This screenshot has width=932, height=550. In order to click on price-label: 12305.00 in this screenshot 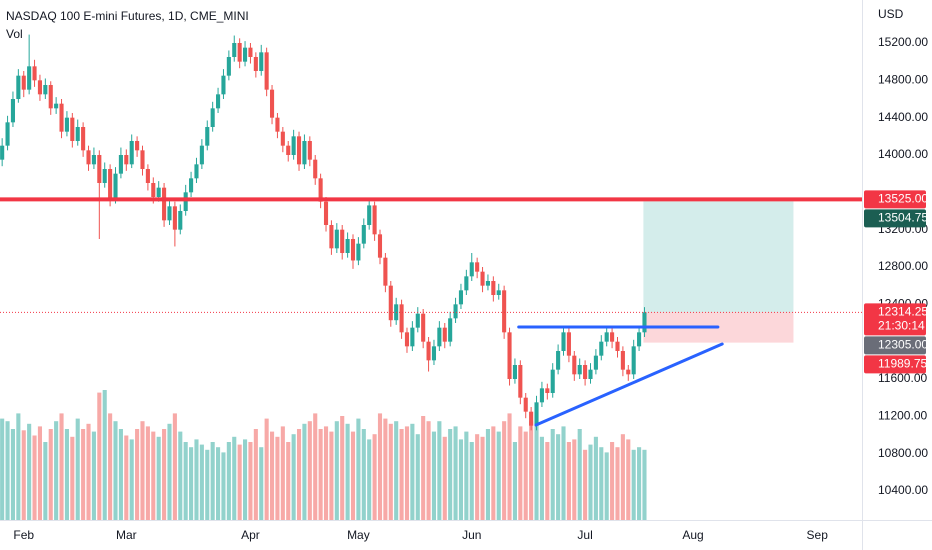, I will do `click(903, 345)`.